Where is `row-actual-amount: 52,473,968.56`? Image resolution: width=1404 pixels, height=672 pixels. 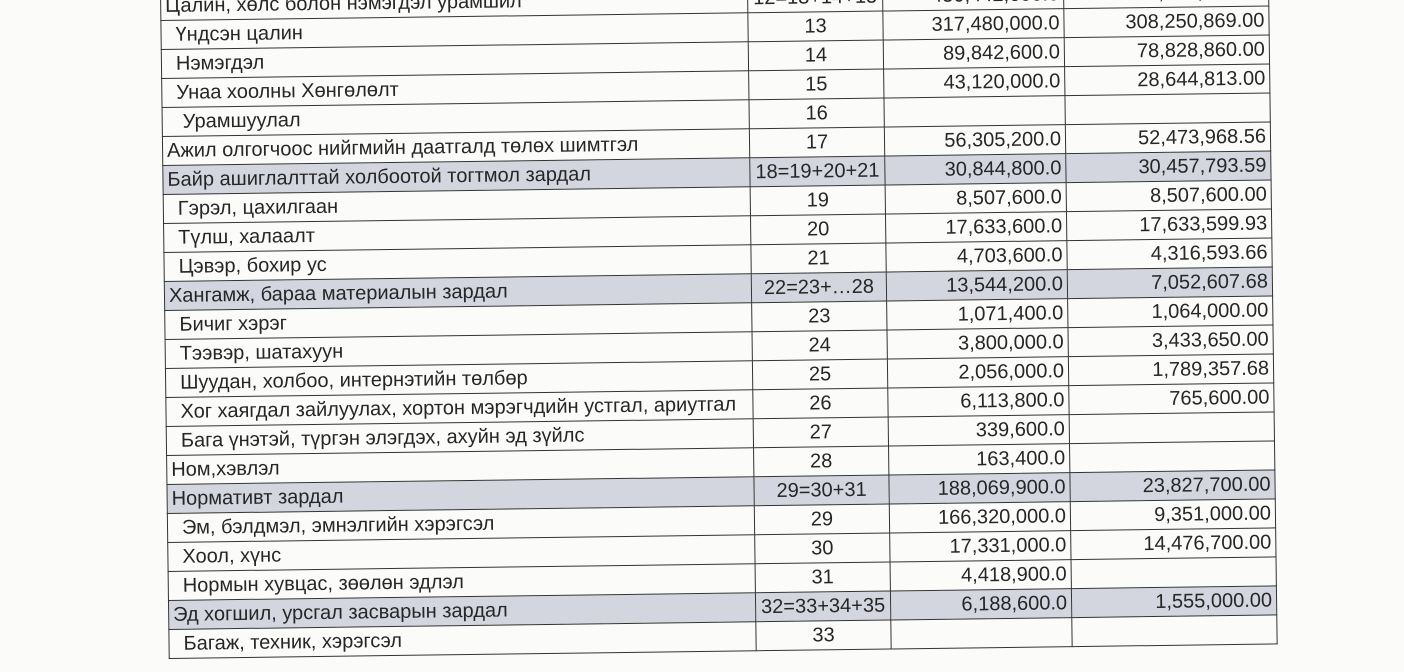 row-actual-amount: 52,473,968.56 is located at coordinates (1168, 137).